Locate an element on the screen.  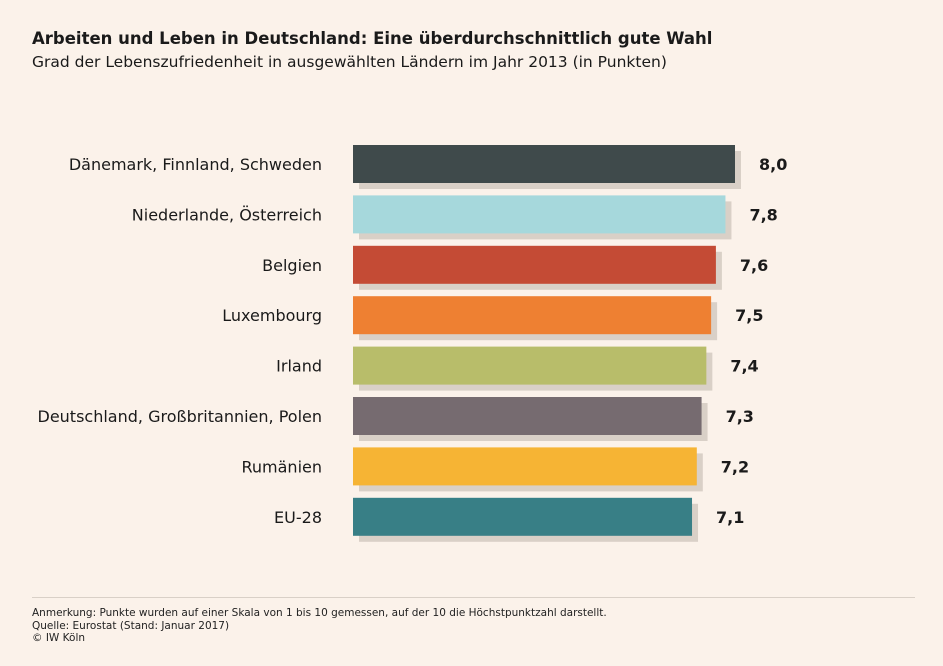
value-label: 7,3 is located at coordinates (740, 416).